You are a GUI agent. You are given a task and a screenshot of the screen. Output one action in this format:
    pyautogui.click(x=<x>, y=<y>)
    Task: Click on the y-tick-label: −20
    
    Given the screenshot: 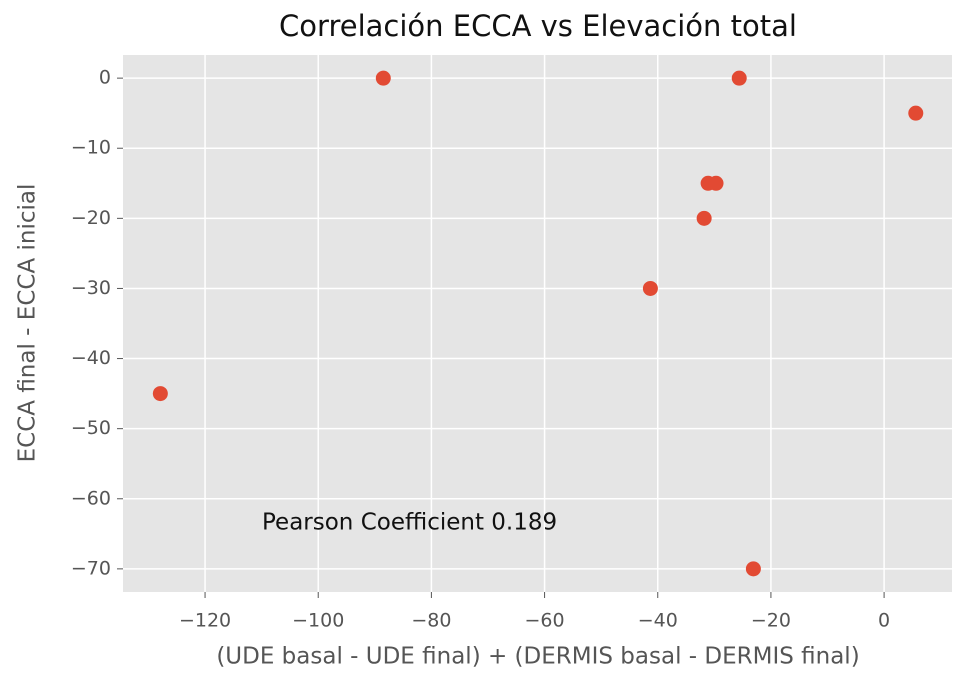 What is the action you would take?
    pyautogui.click(x=91, y=218)
    